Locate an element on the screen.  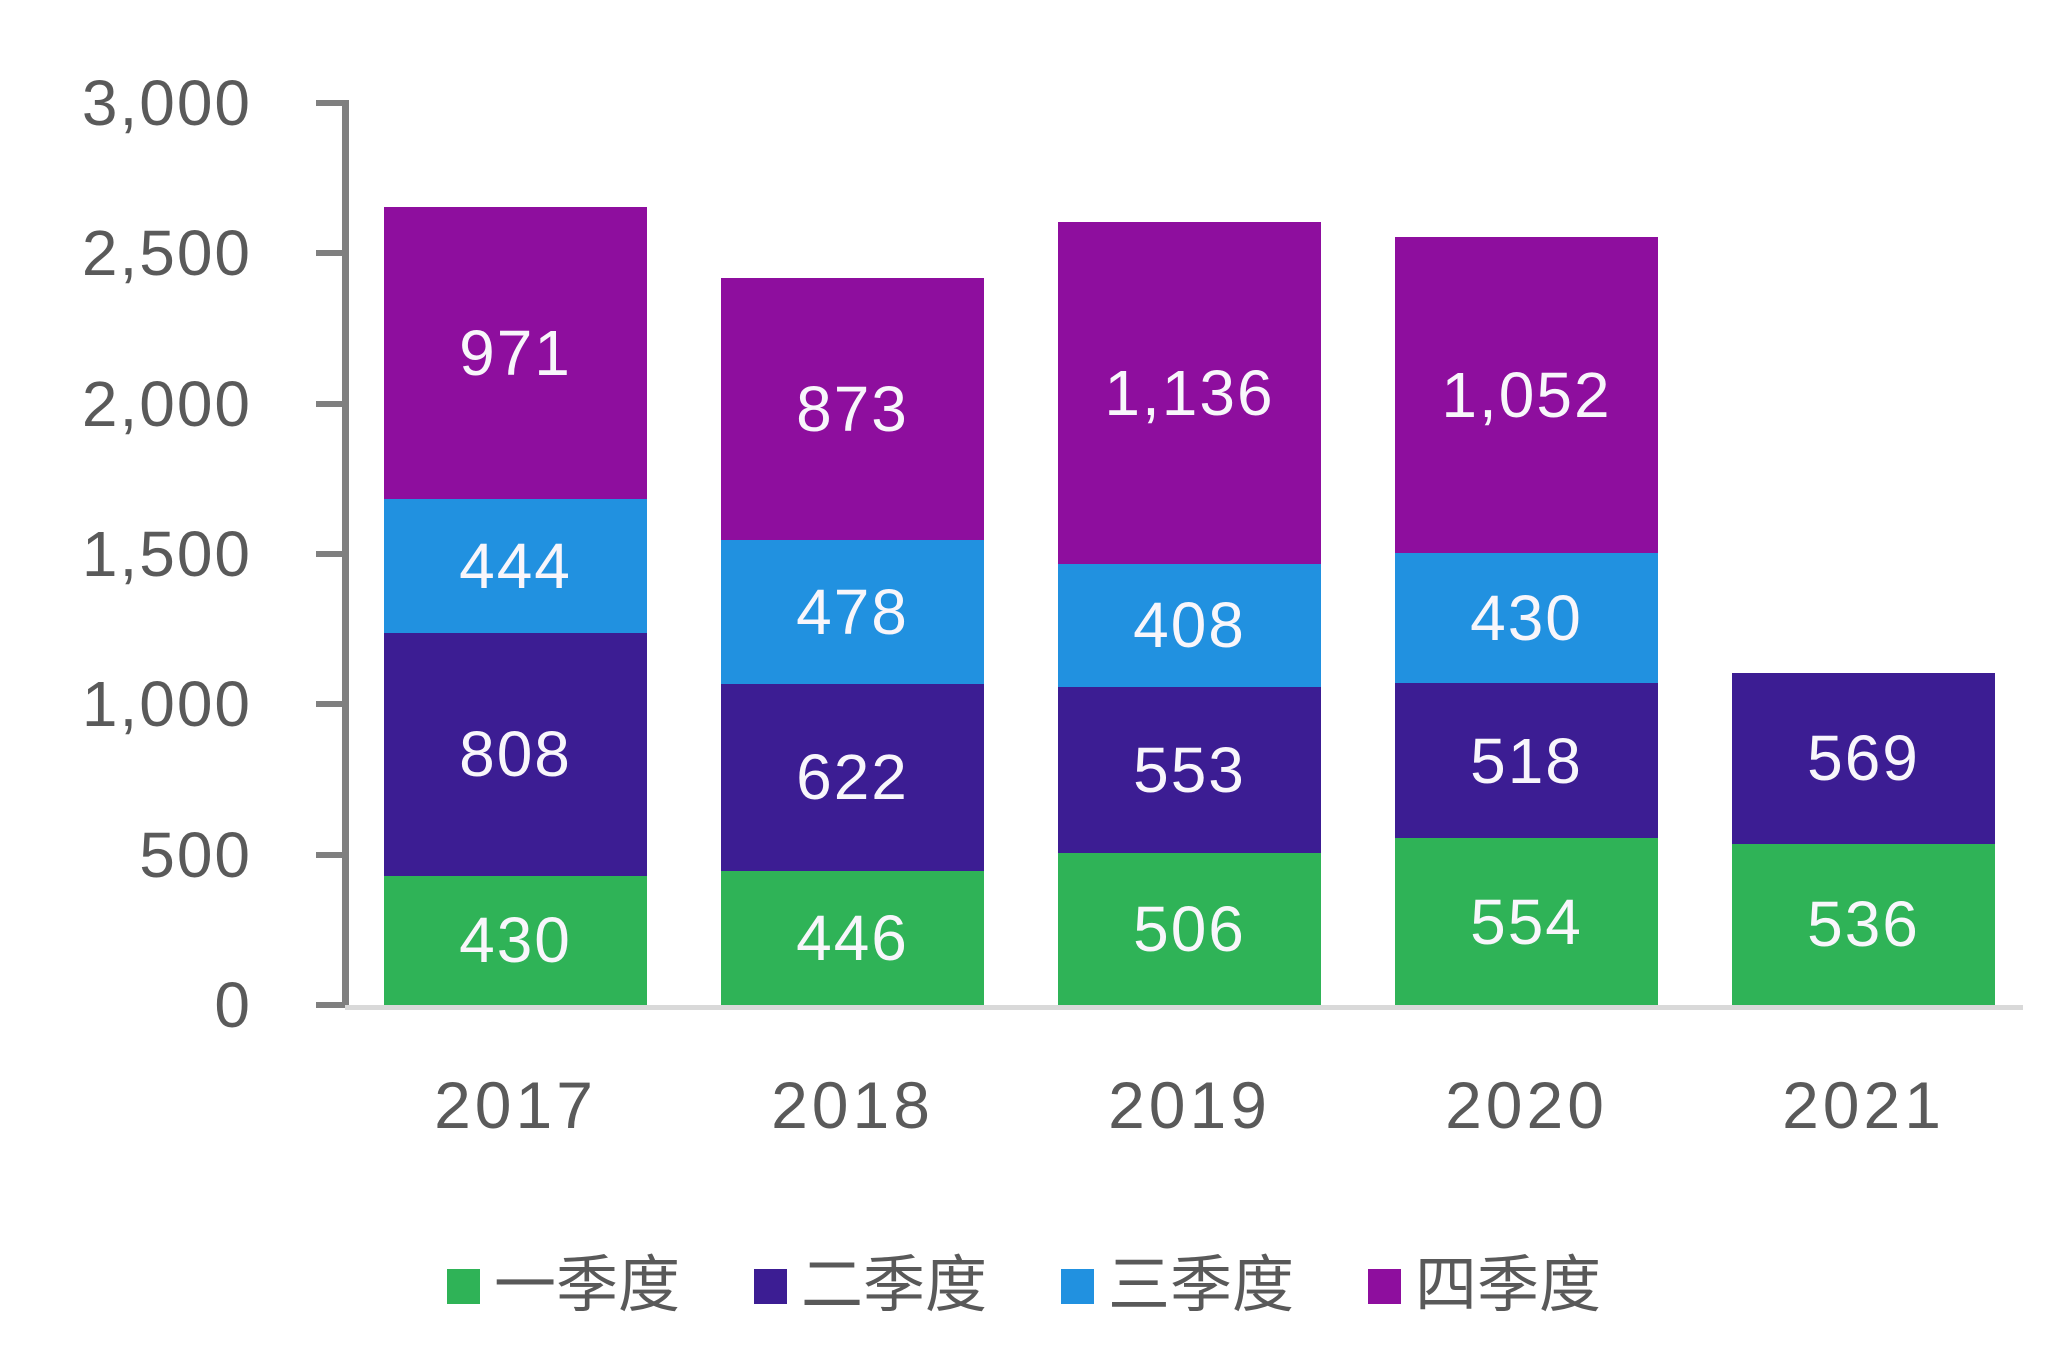
y-axis-tick-label: 500 is located at coordinates (195, 854).